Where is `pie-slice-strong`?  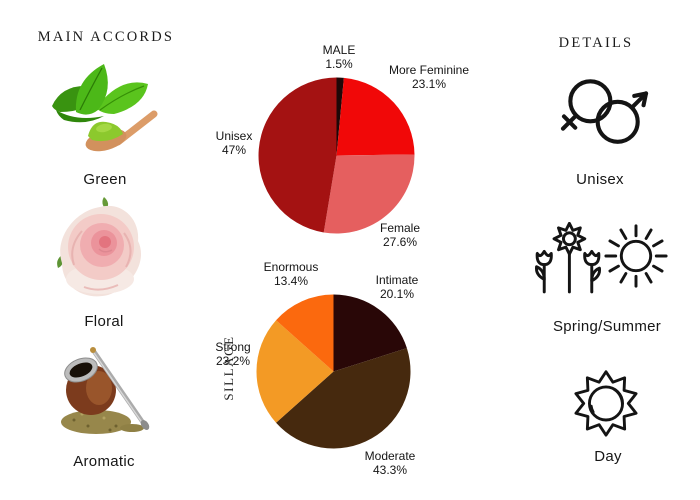
pie-slice-strong is located at coordinates (295, 371).